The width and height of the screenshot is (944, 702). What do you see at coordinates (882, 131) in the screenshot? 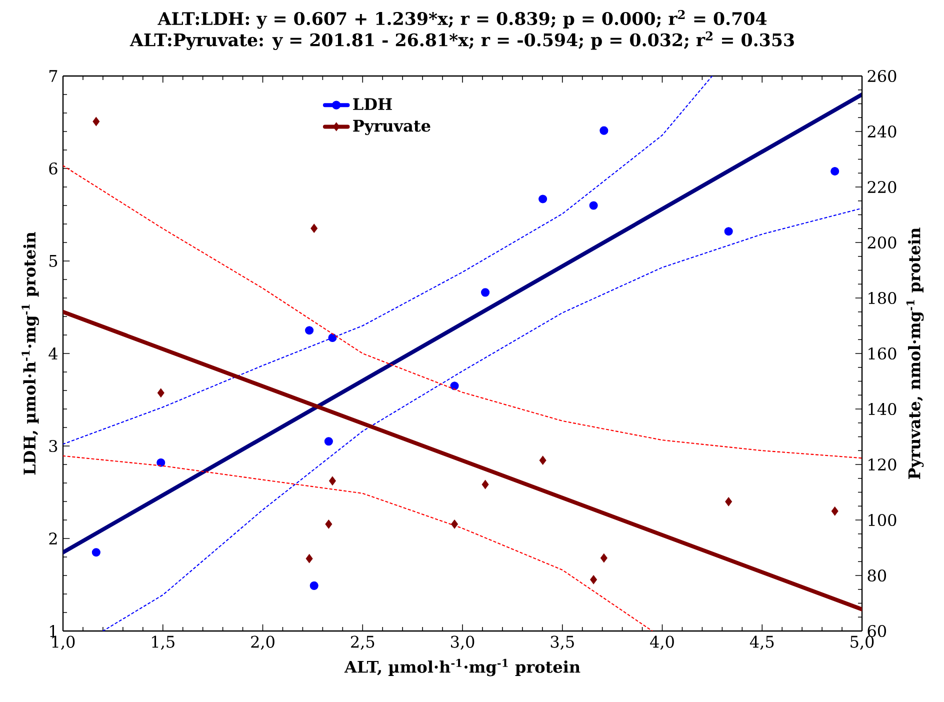
I see `y2-tick-label: 240` at bounding box center [882, 131].